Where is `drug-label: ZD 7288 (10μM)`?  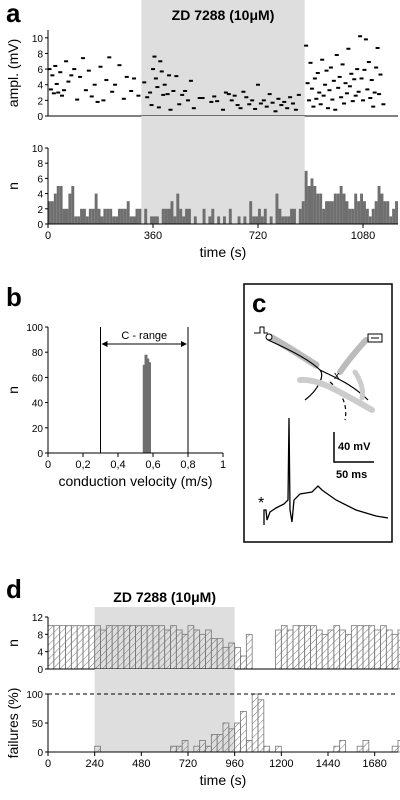
drug-label: ZD 7288 (10μM) is located at coordinates (164, 597).